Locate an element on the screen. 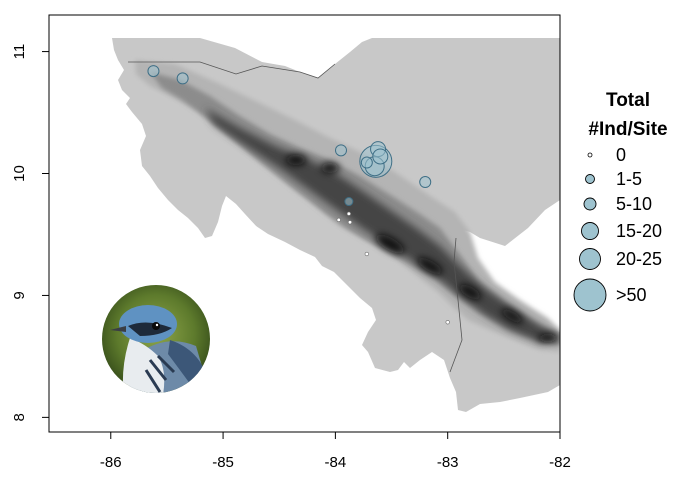 This screenshot has height=491, width=694. border-panama is located at coordinates (456, 305).